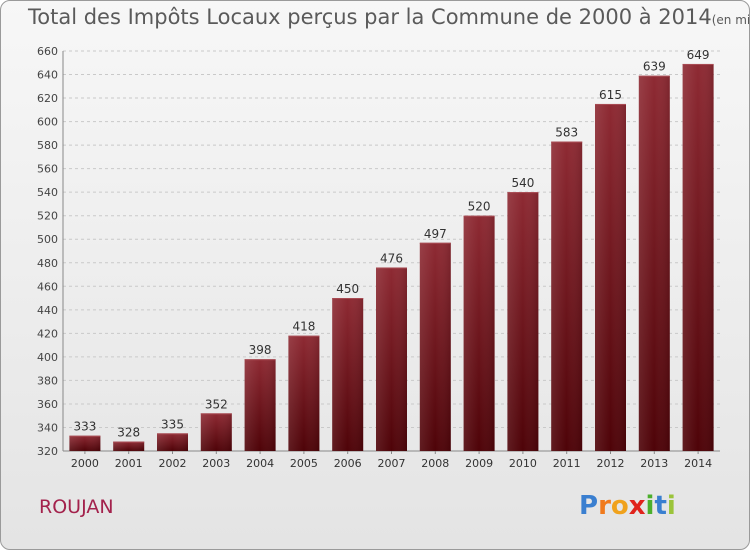 Image resolution: width=750 pixels, height=550 pixels. What do you see at coordinates (260, 463) in the screenshot?
I see `x-tick-label: 2004` at bounding box center [260, 463].